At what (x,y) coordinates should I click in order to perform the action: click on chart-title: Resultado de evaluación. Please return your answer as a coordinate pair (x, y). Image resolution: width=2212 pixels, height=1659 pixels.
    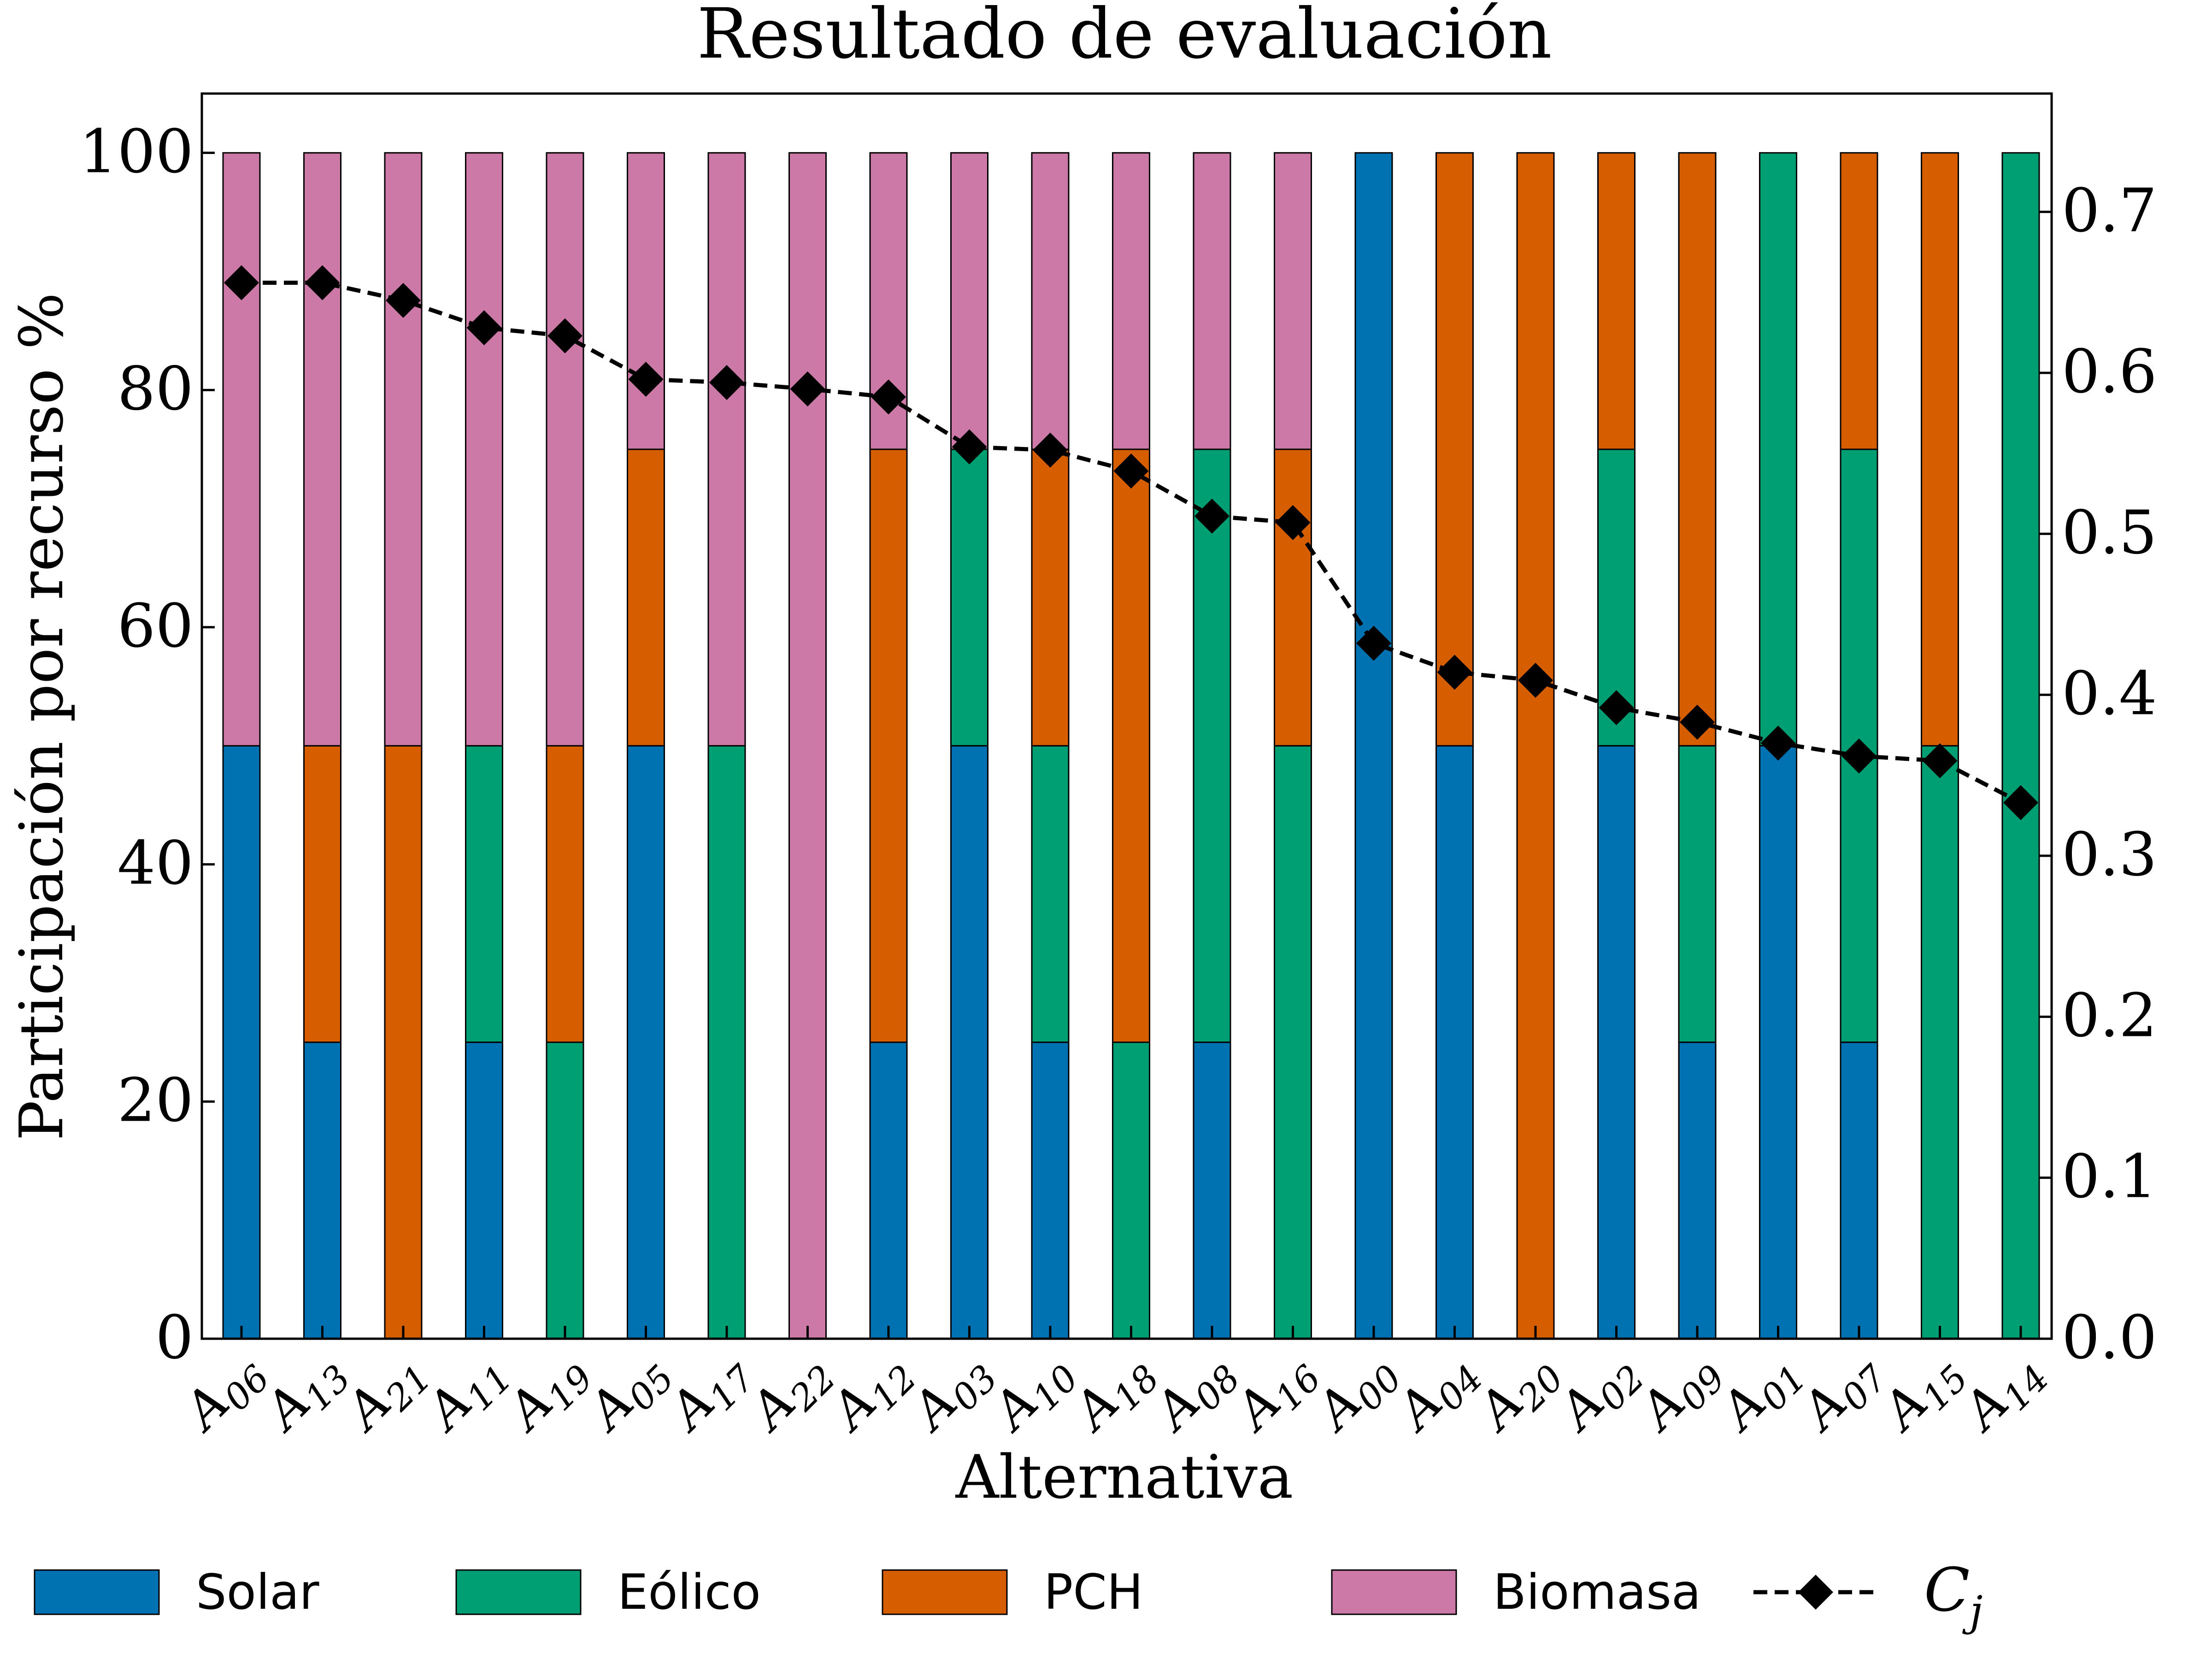
    Looking at the image, I should click on (1124, 37).